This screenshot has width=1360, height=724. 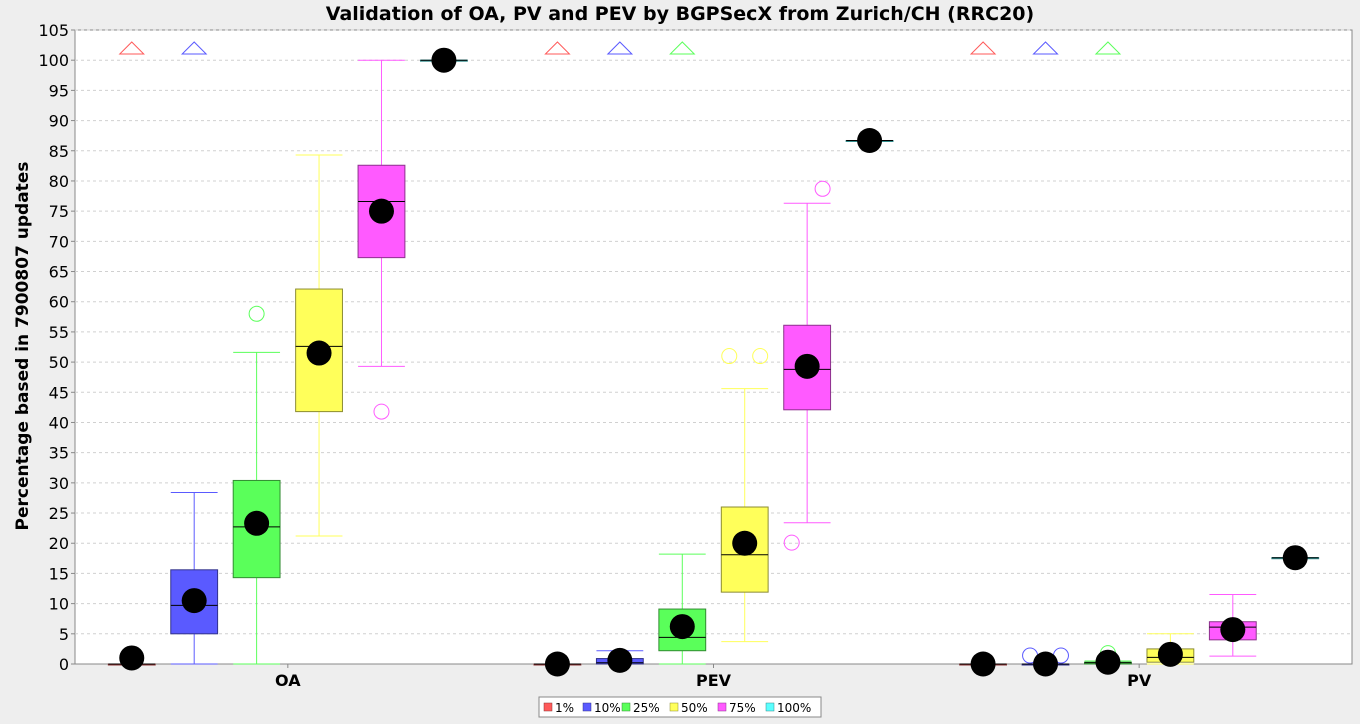 I want to click on legend-label: 25%, so click(x=646, y=708).